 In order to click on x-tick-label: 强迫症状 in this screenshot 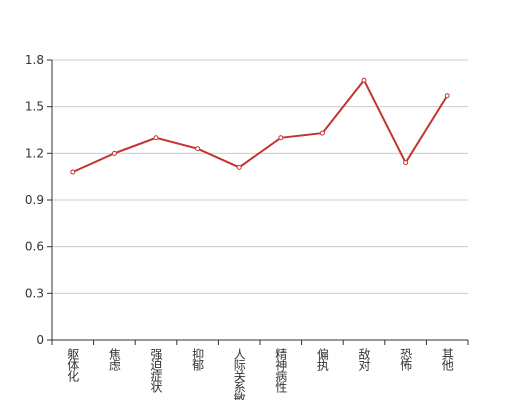, I will do `click(156, 370)`.